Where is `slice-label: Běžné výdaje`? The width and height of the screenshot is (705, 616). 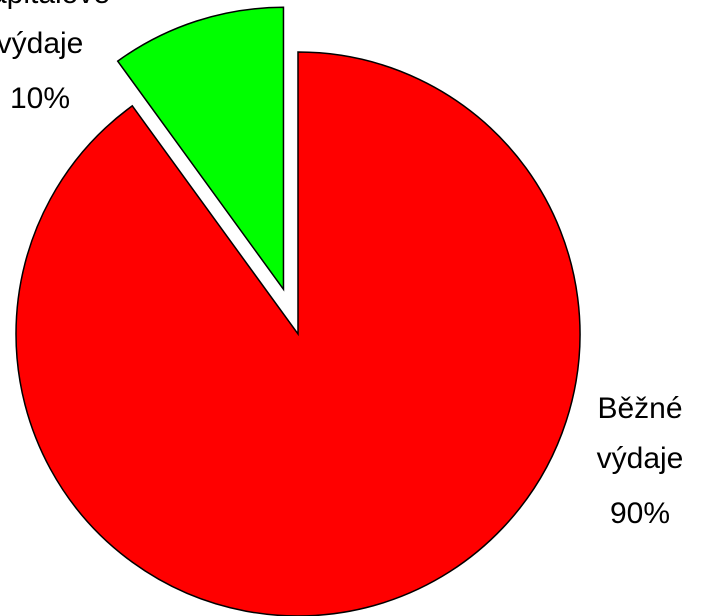 slice-label: Běžné výdaje is located at coordinates (640, 433).